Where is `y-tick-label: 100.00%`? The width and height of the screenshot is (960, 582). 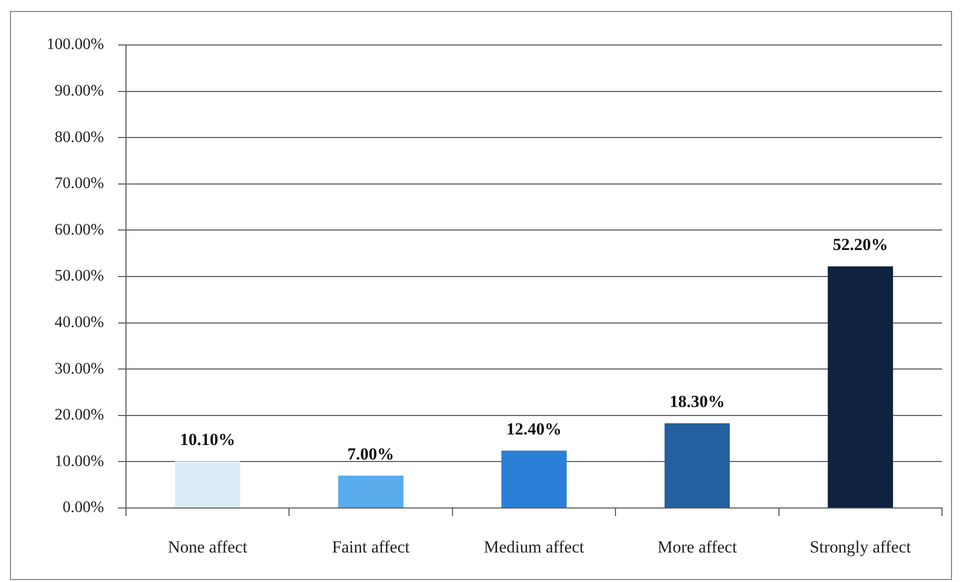 y-tick-label: 100.00% is located at coordinates (75, 45).